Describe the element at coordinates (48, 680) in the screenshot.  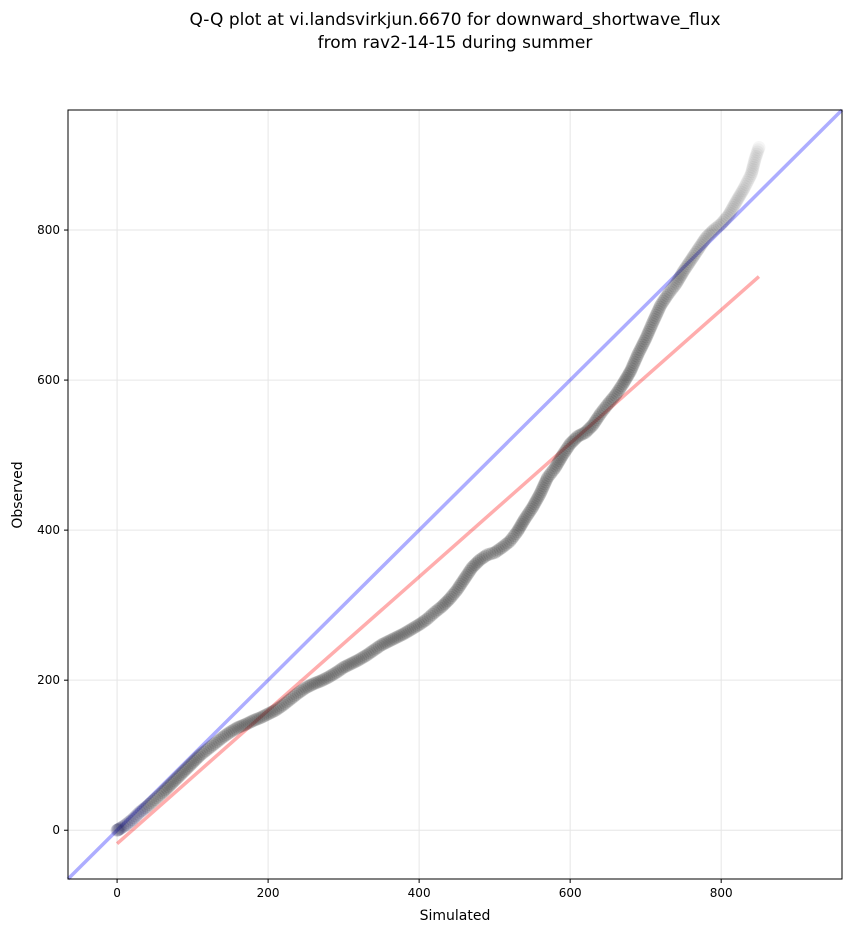
I see `y-tick-label-1: 200` at that location.